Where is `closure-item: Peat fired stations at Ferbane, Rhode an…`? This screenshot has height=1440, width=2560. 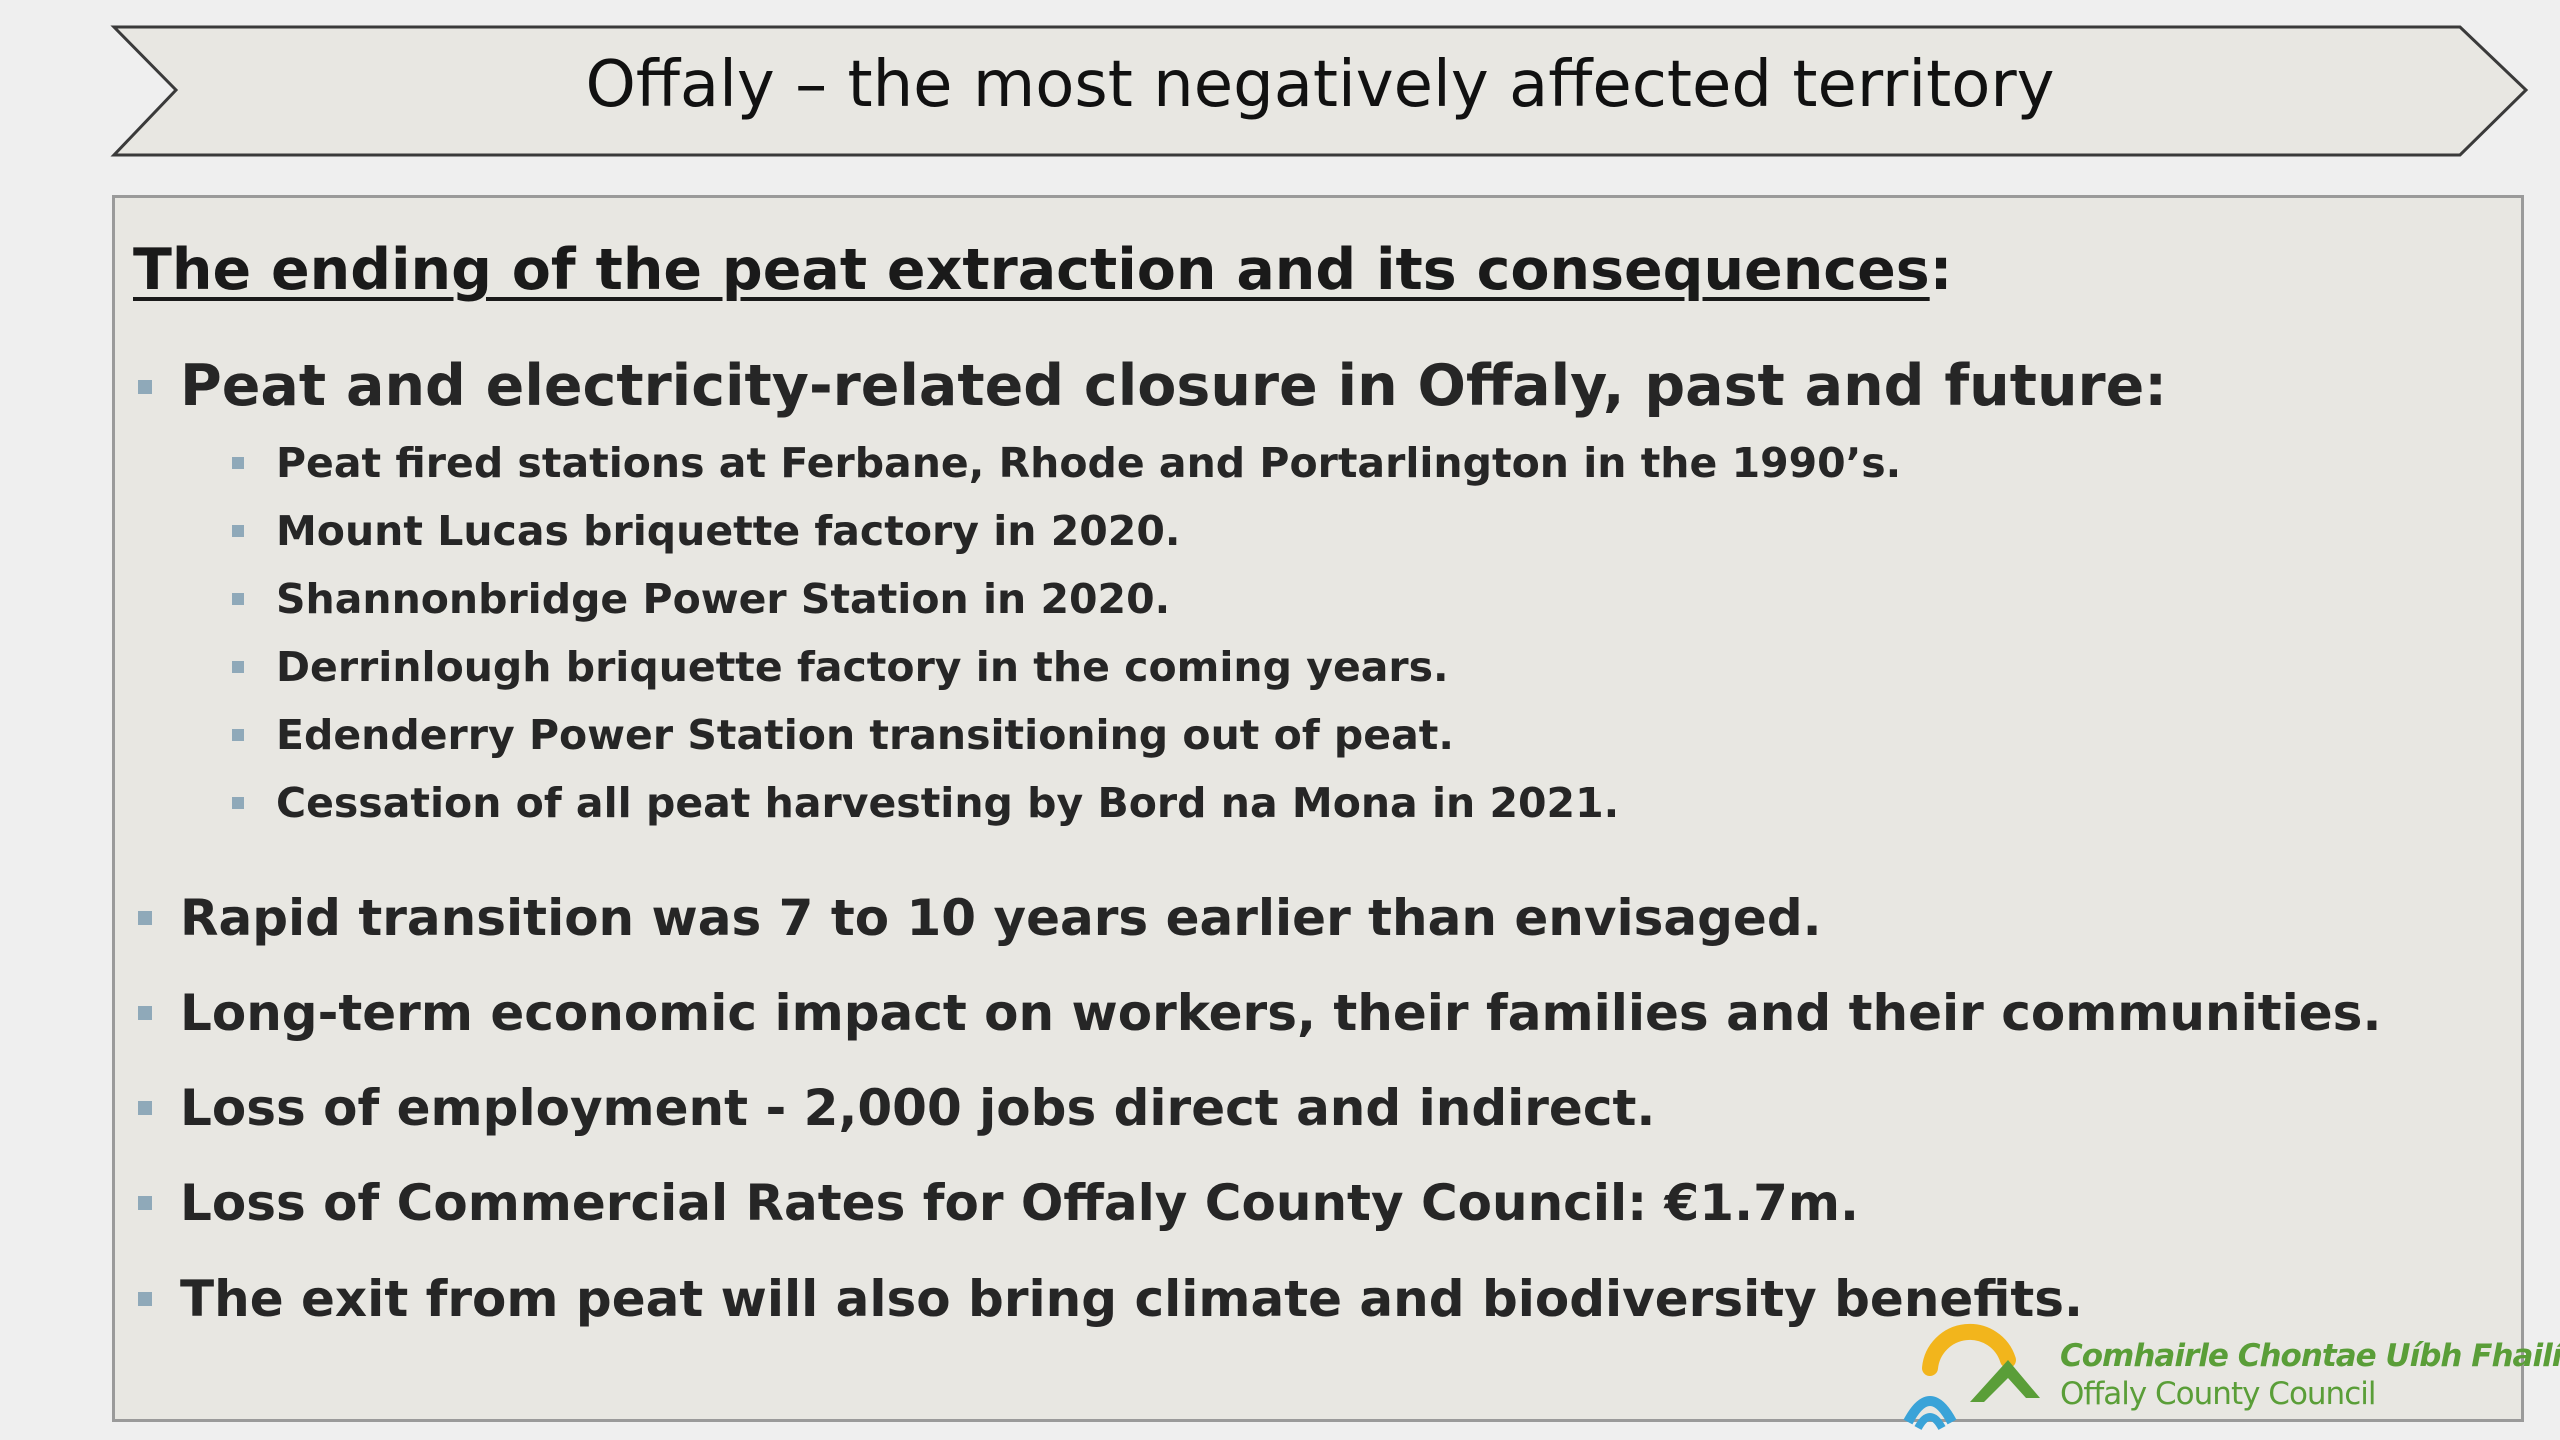
closure-item: Peat fired stations at Ferbane, Rhode an… is located at coordinates (1089, 463).